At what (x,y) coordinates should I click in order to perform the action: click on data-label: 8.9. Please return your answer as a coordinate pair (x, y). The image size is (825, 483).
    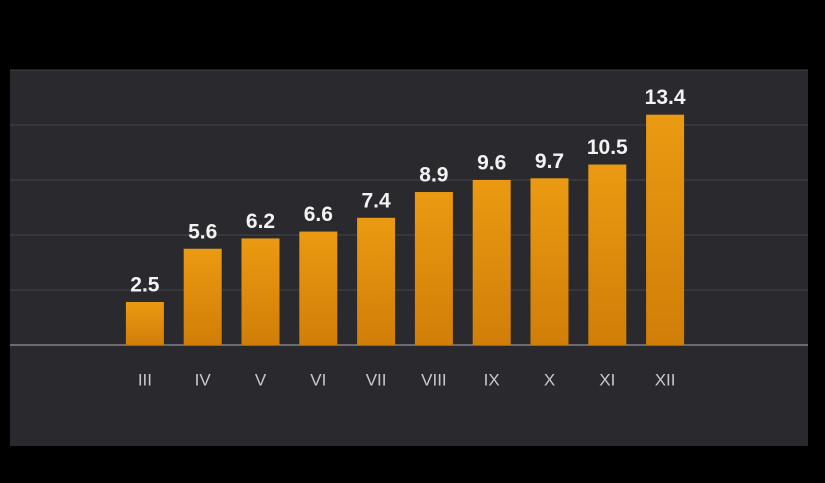
    Looking at the image, I should click on (433, 175).